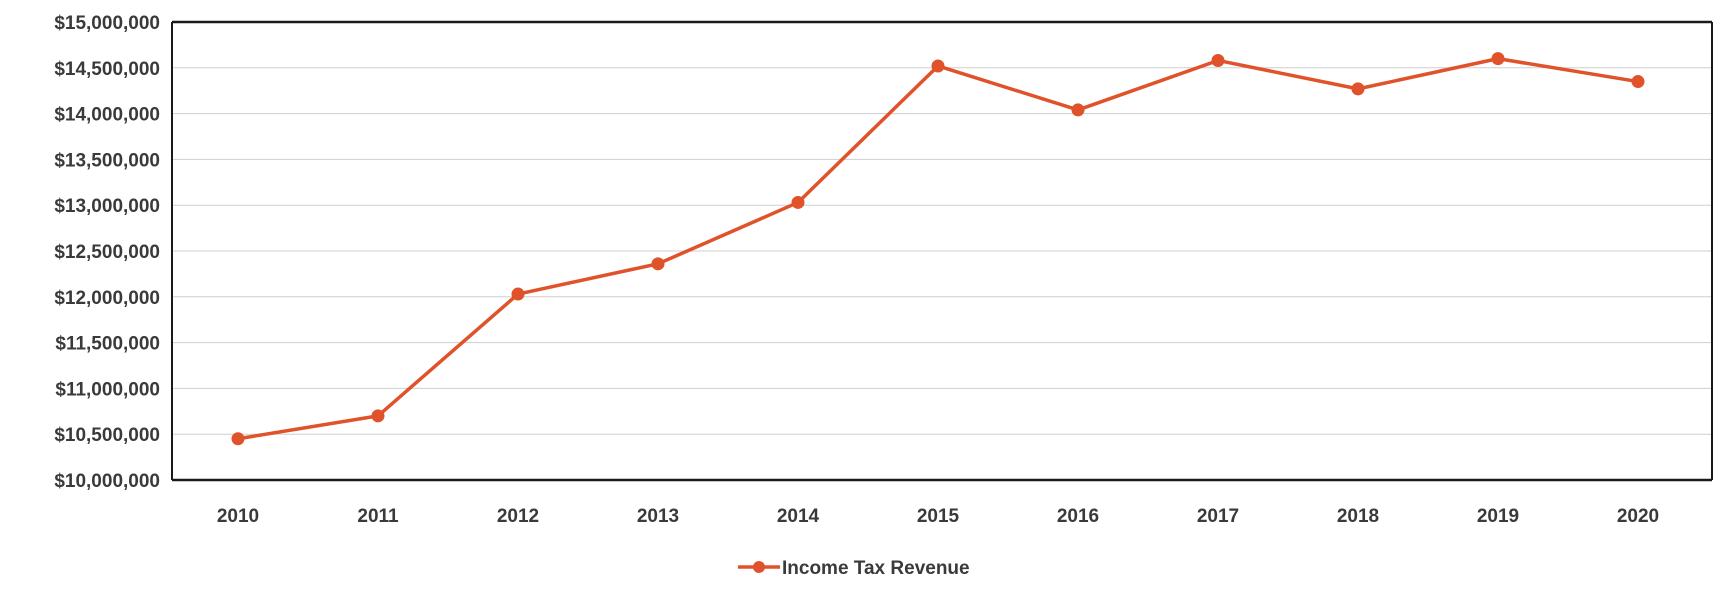 This screenshot has height=591, width=1715. Describe the element at coordinates (658, 516) in the screenshot. I see `x-tick-label: 2013` at that location.